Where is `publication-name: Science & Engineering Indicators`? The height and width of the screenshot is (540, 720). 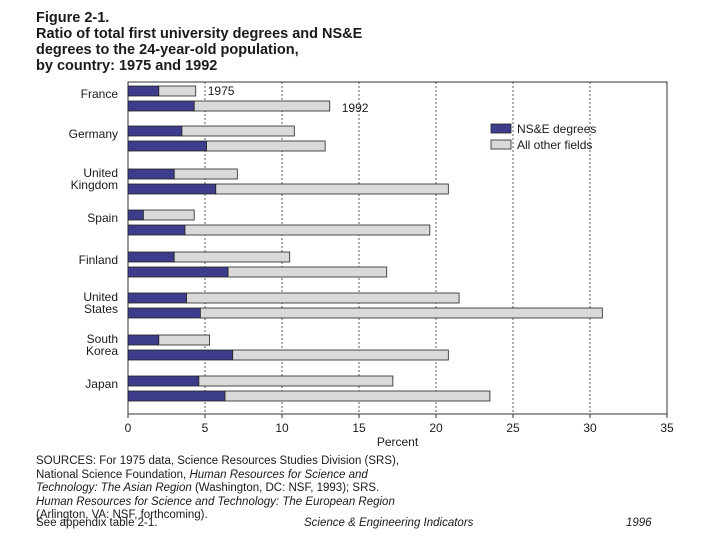 publication-name: Science & Engineering Indicators is located at coordinates (389, 523).